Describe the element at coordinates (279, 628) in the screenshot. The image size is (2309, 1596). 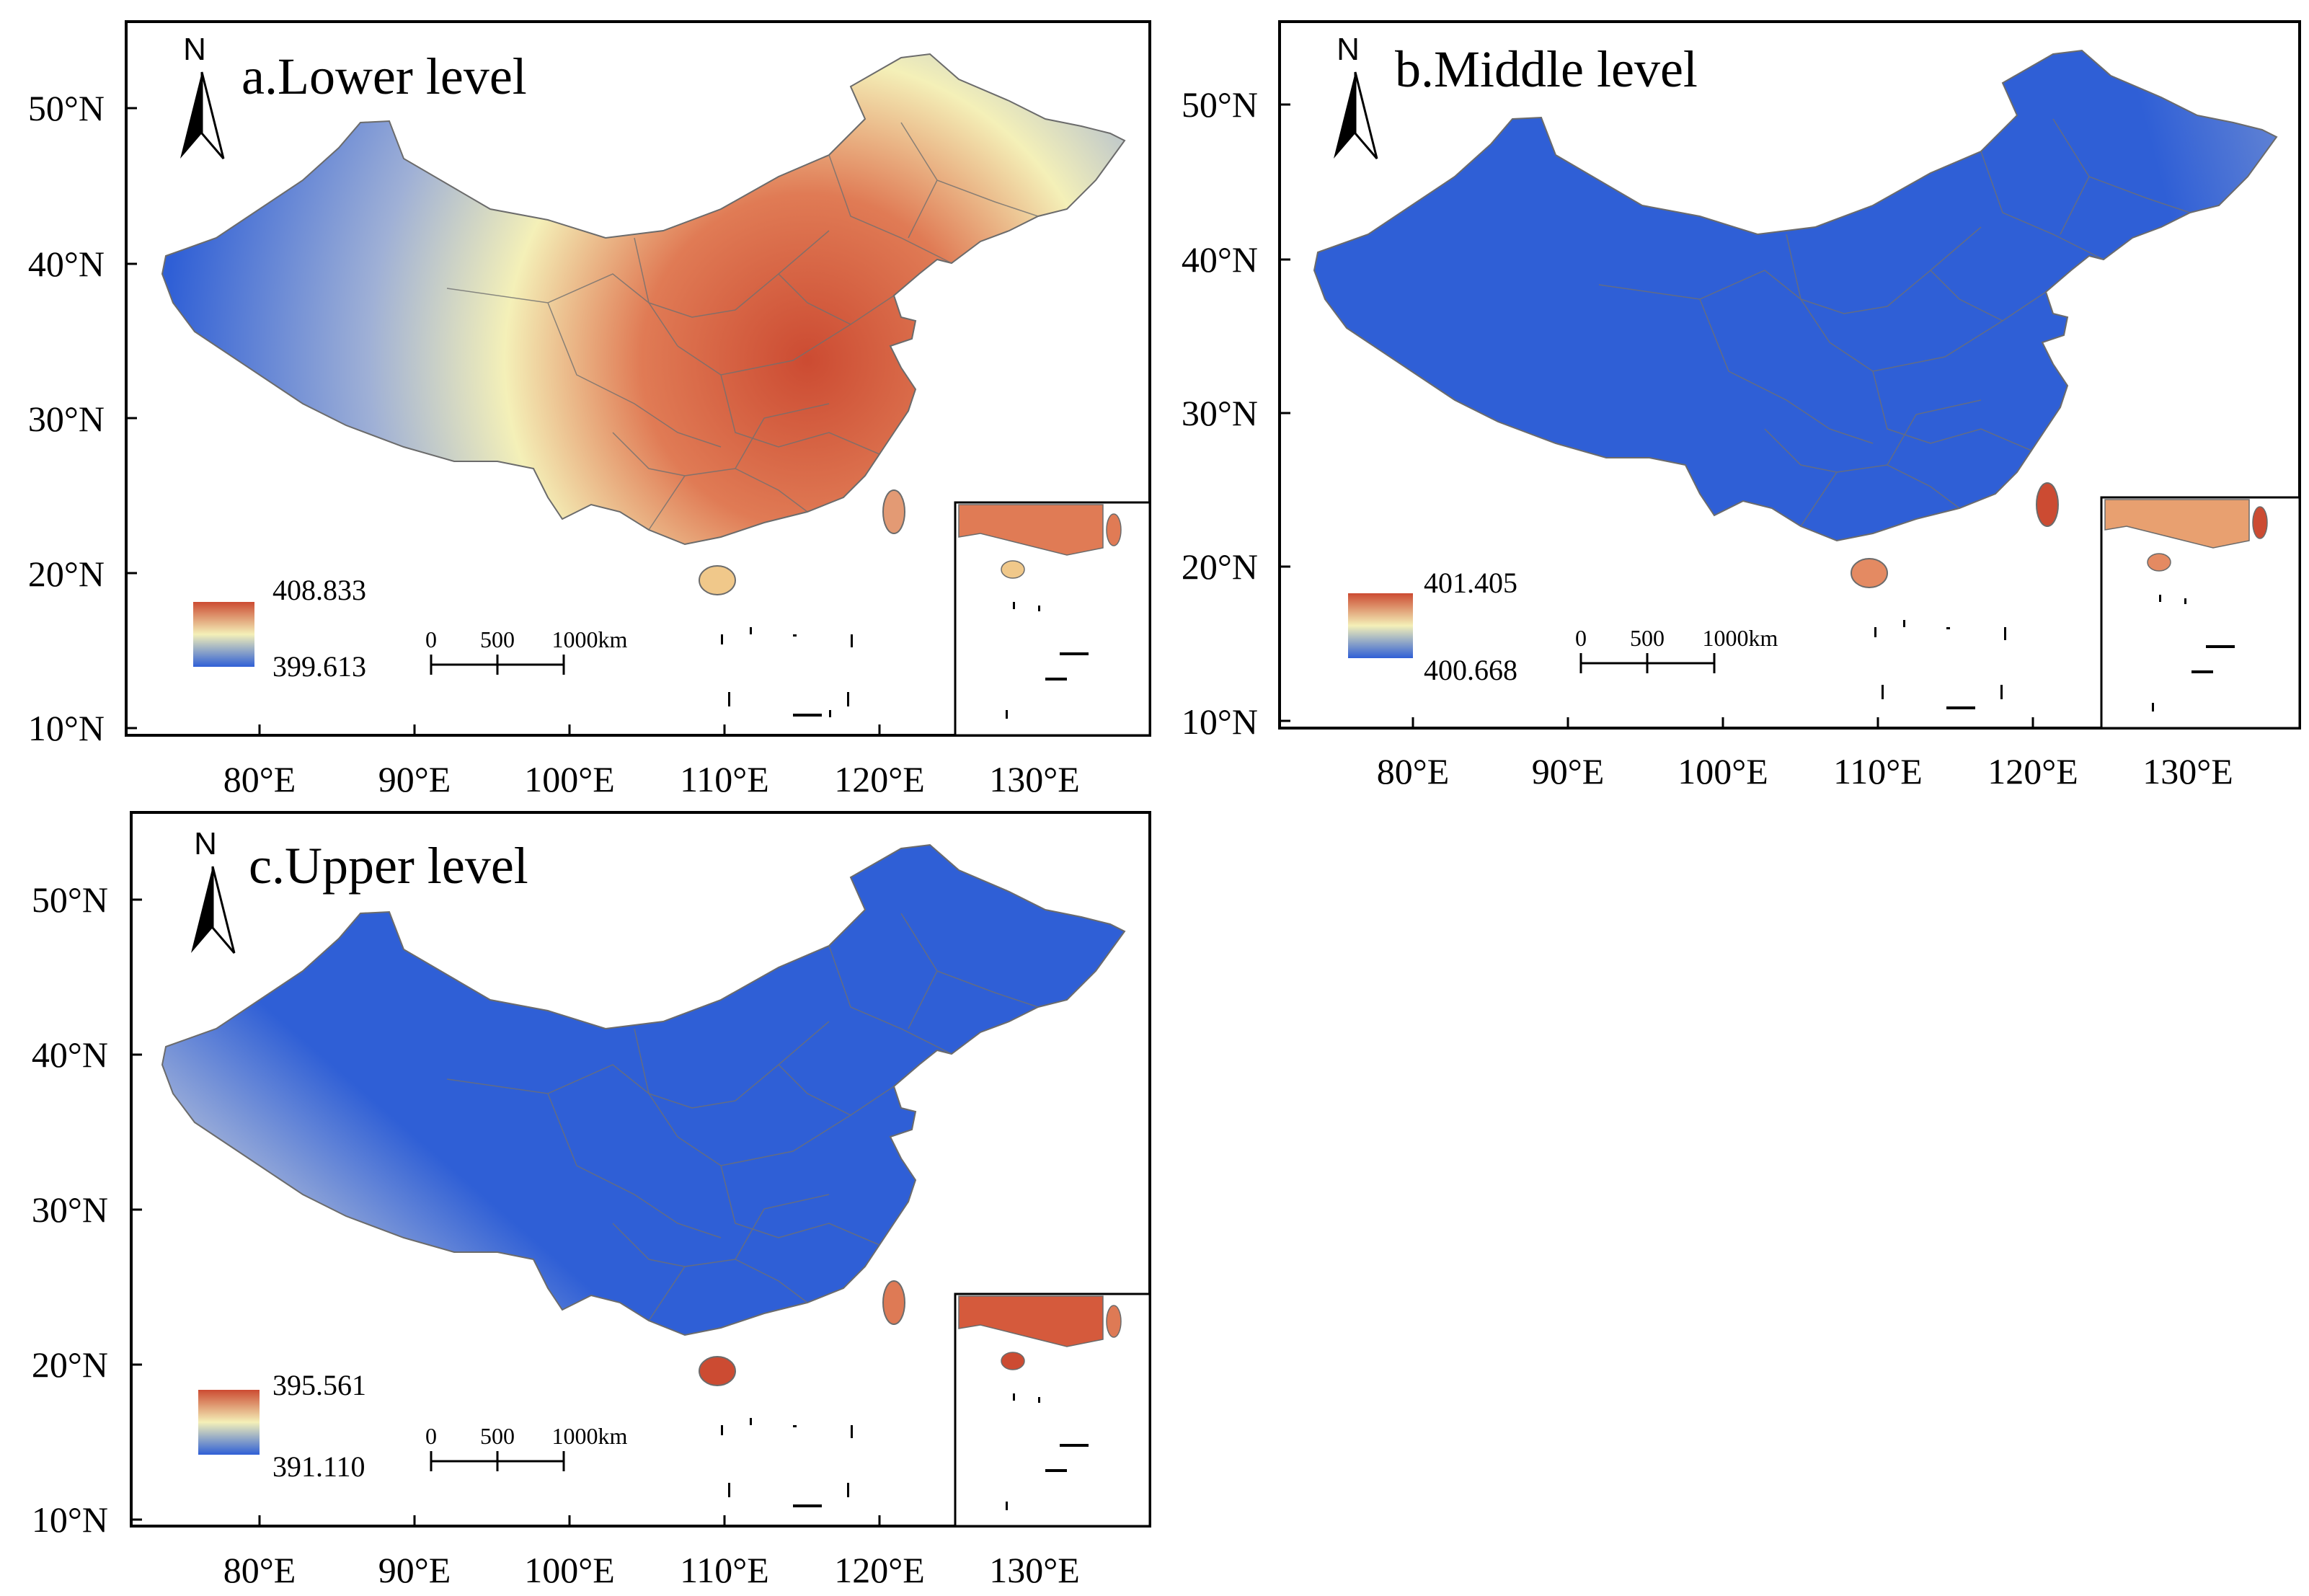
I see `color-legend: 408.833 399.613` at that location.